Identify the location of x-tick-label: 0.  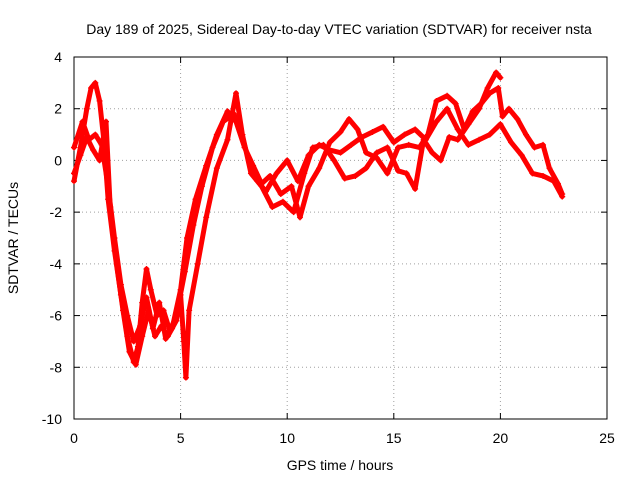
(74, 438).